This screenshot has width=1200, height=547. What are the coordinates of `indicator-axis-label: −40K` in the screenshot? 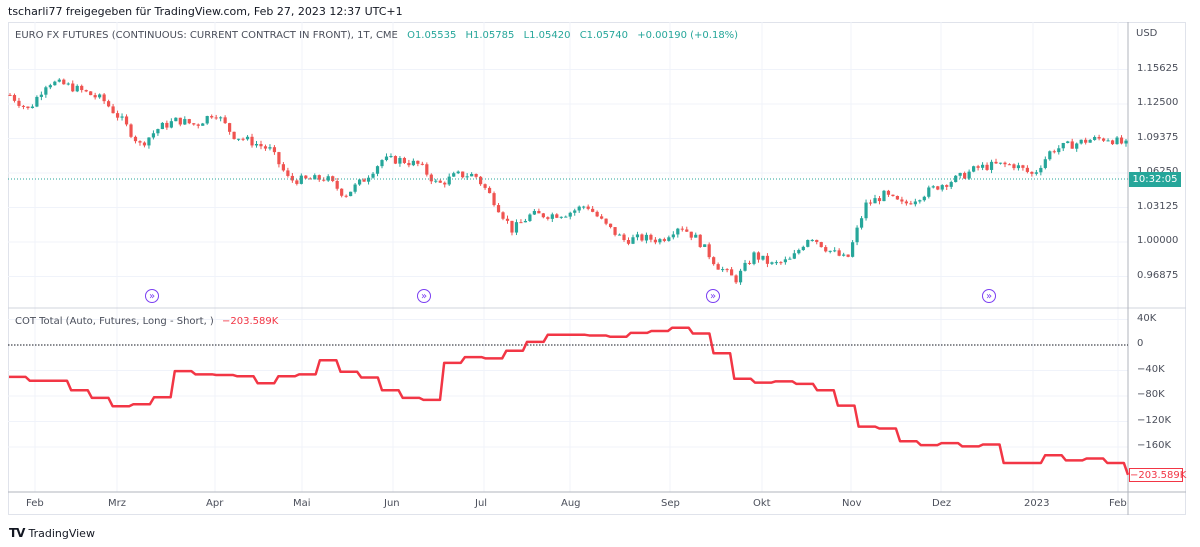 It's located at (1151, 369).